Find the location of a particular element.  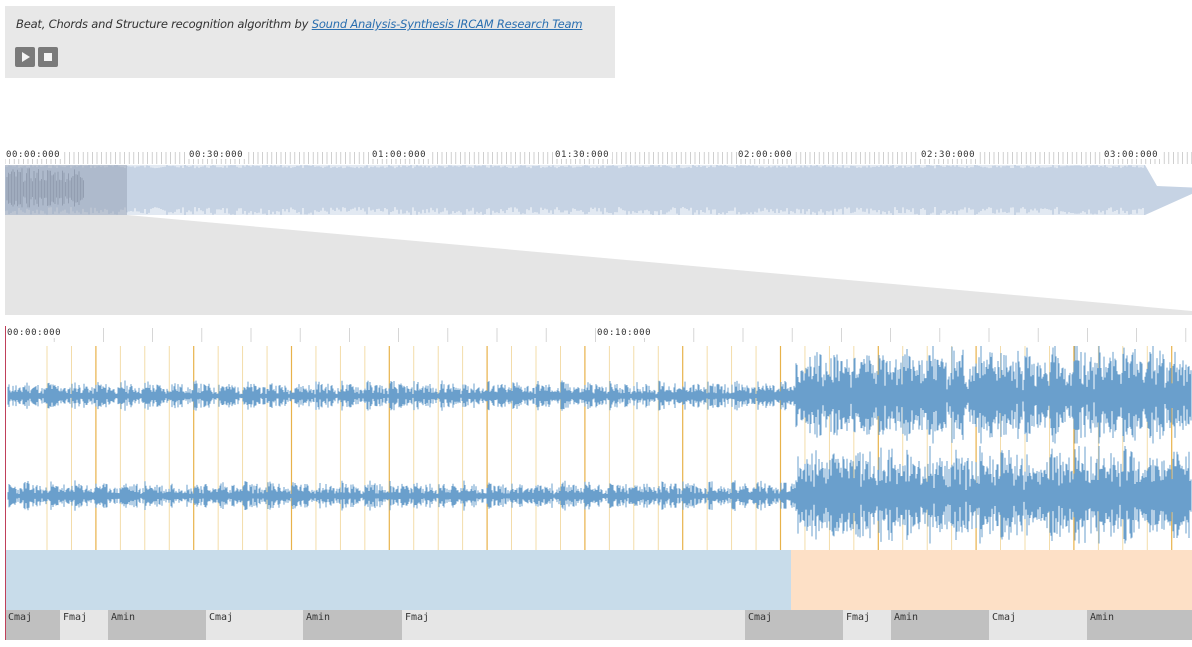

stop-button is located at coordinates (48, 57).